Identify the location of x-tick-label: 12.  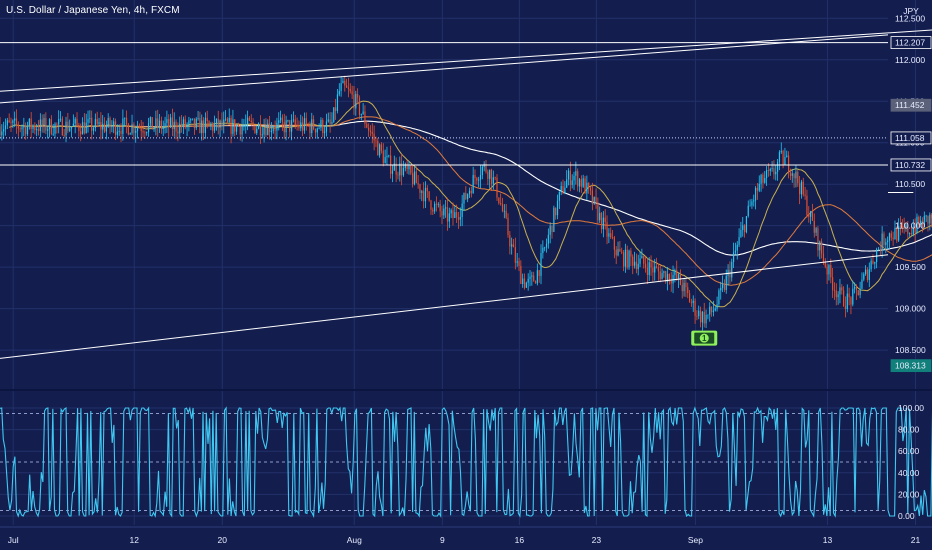
(135, 540).